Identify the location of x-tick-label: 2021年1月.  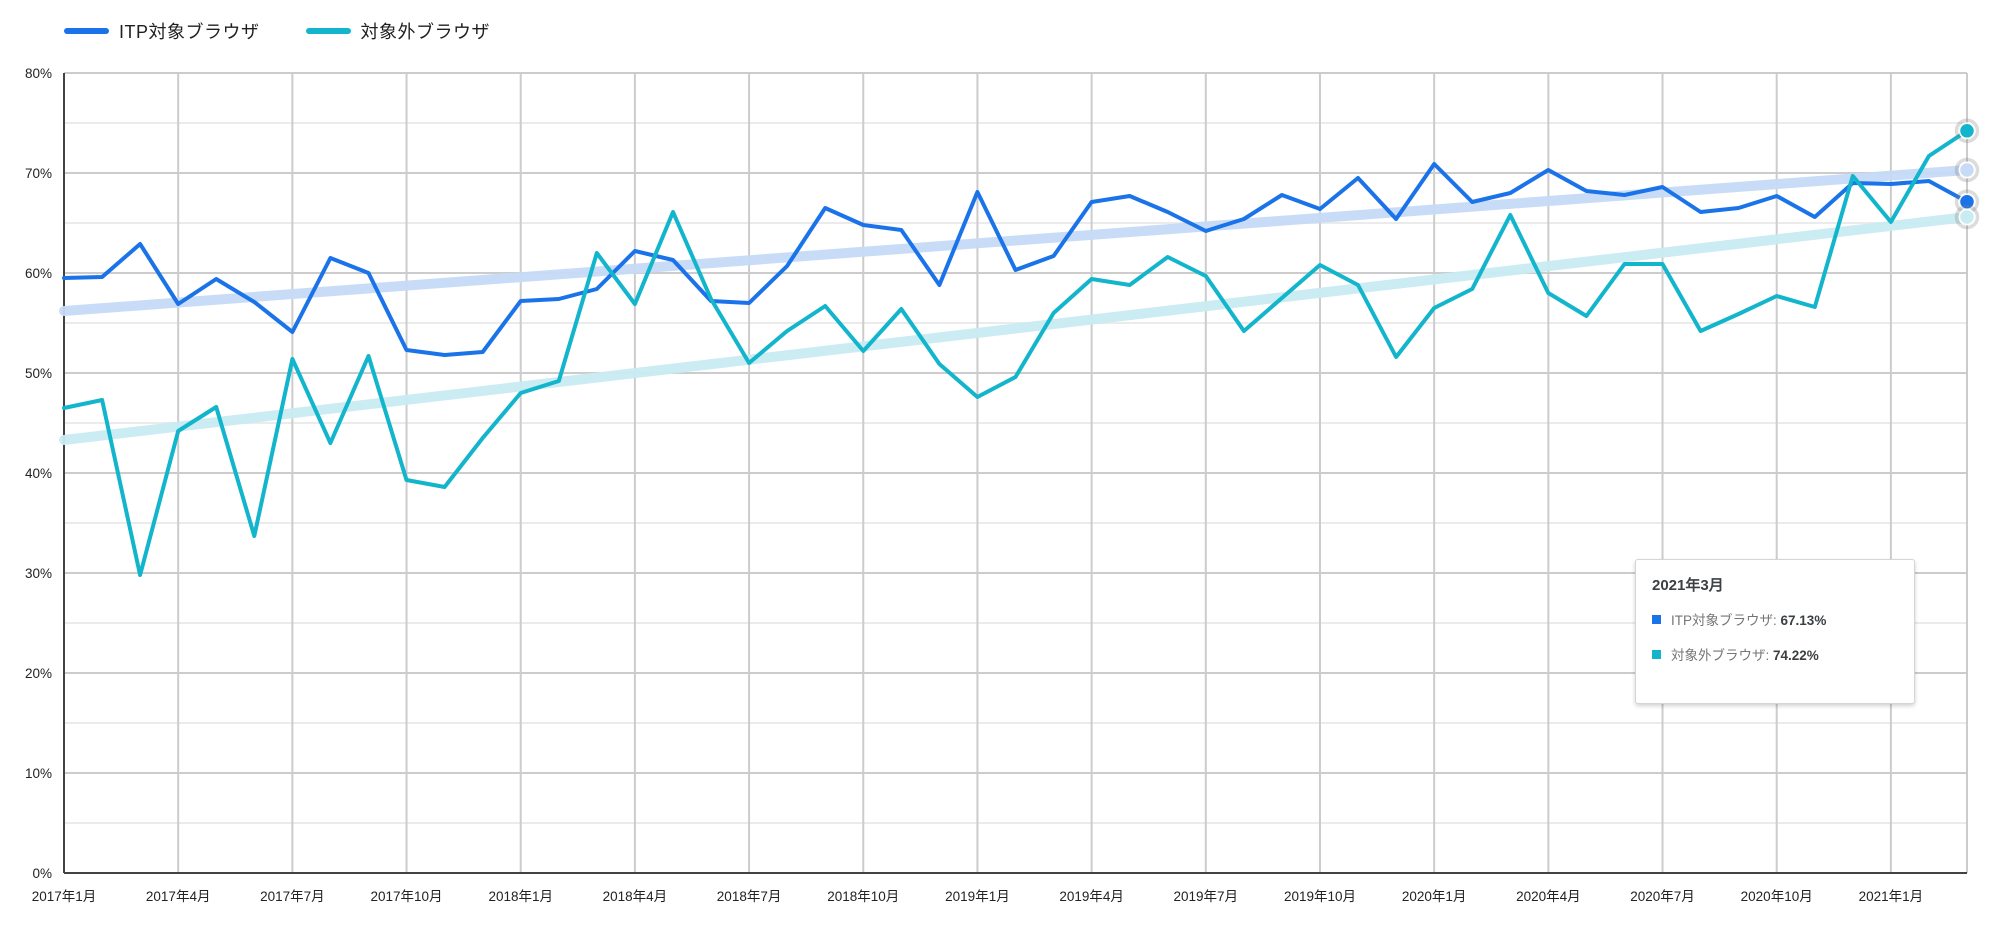
(1891, 896).